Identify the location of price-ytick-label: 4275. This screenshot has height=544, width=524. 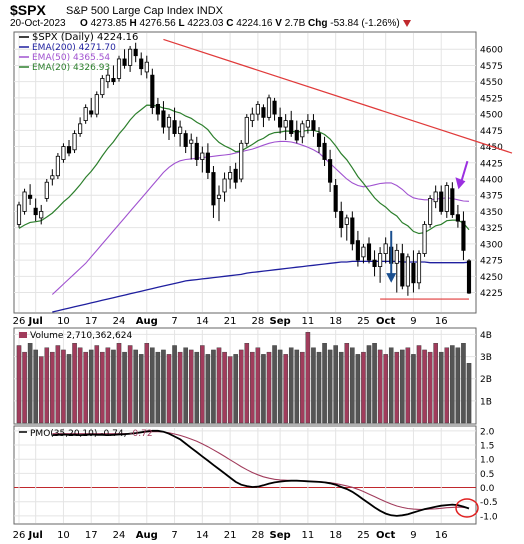
(491, 262).